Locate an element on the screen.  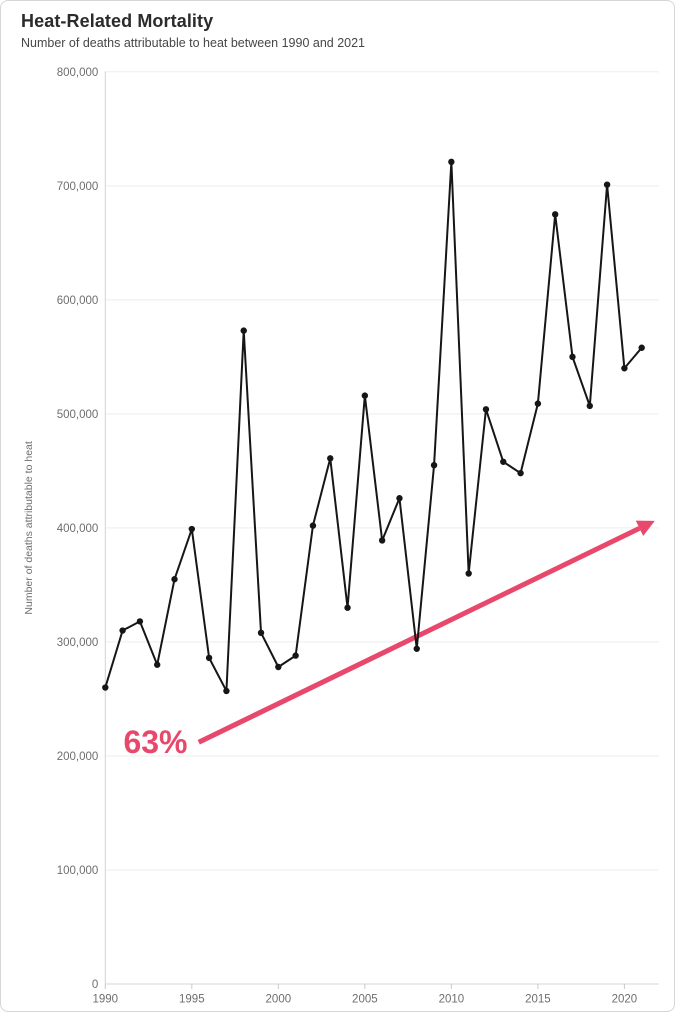
y-tick-label: 300,000 is located at coordinates (78, 643).